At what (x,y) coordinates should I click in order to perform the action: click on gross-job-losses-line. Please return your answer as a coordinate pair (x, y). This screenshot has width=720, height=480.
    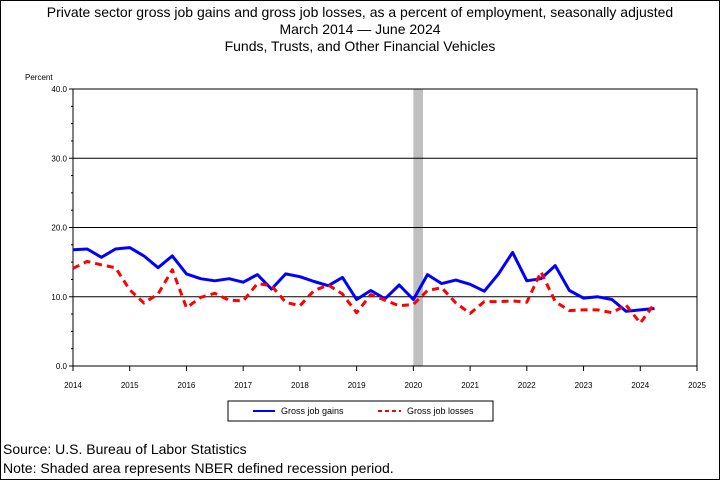
    Looking at the image, I should click on (364, 292).